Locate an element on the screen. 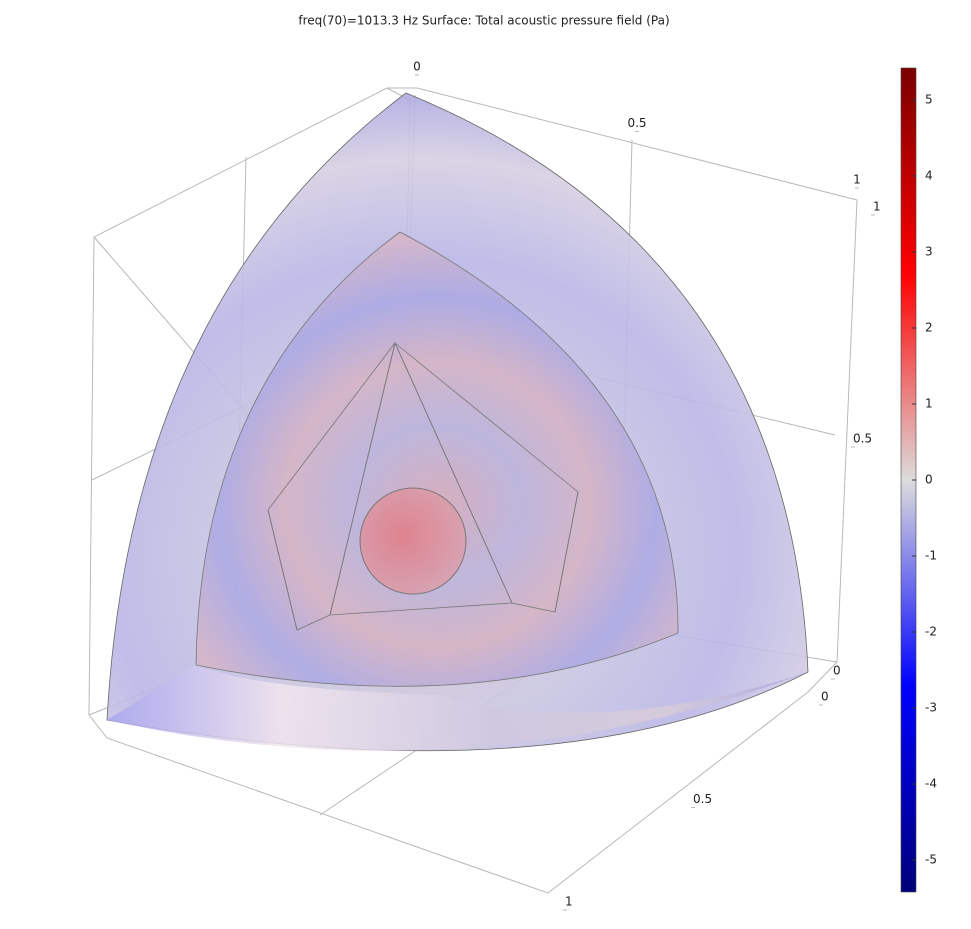  y-tick-label: 0 is located at coordinates (825, 697).